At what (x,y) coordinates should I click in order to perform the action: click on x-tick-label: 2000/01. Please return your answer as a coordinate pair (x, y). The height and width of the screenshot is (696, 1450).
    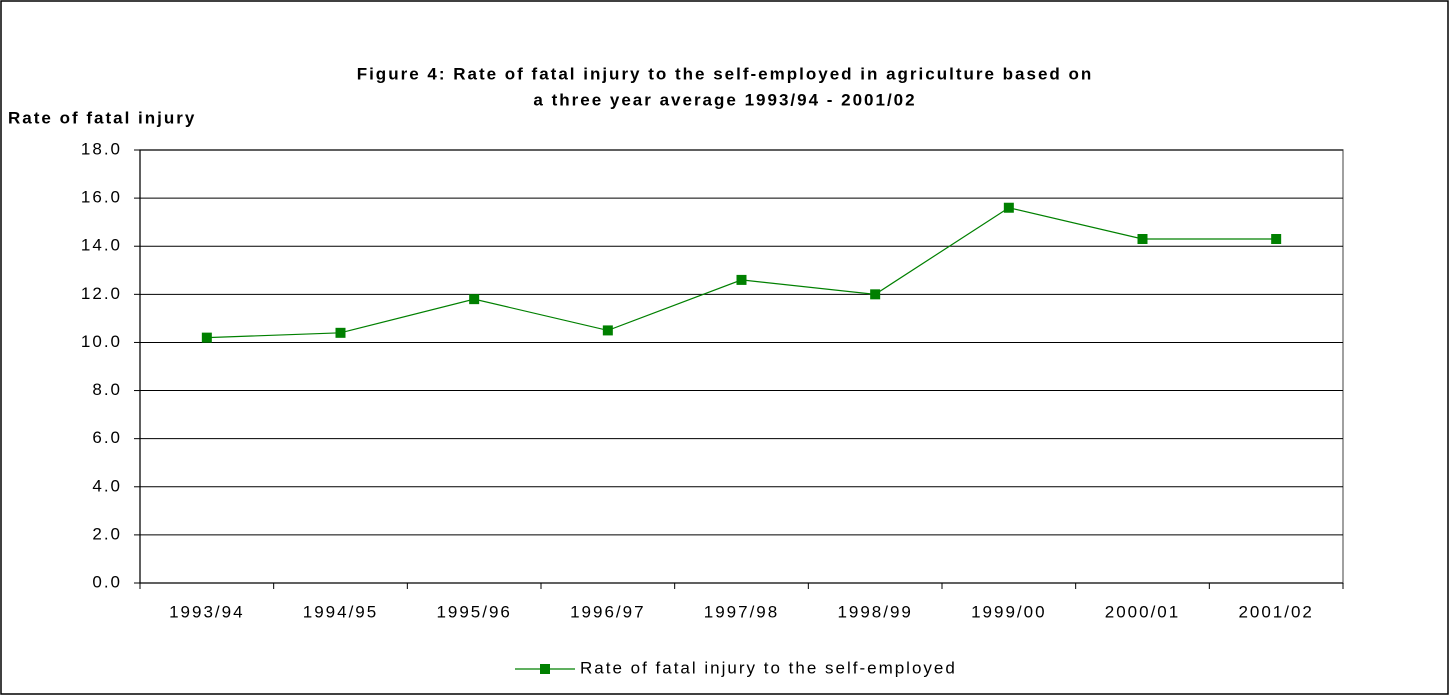
    Looking at the image, I should click on (1142, 611).